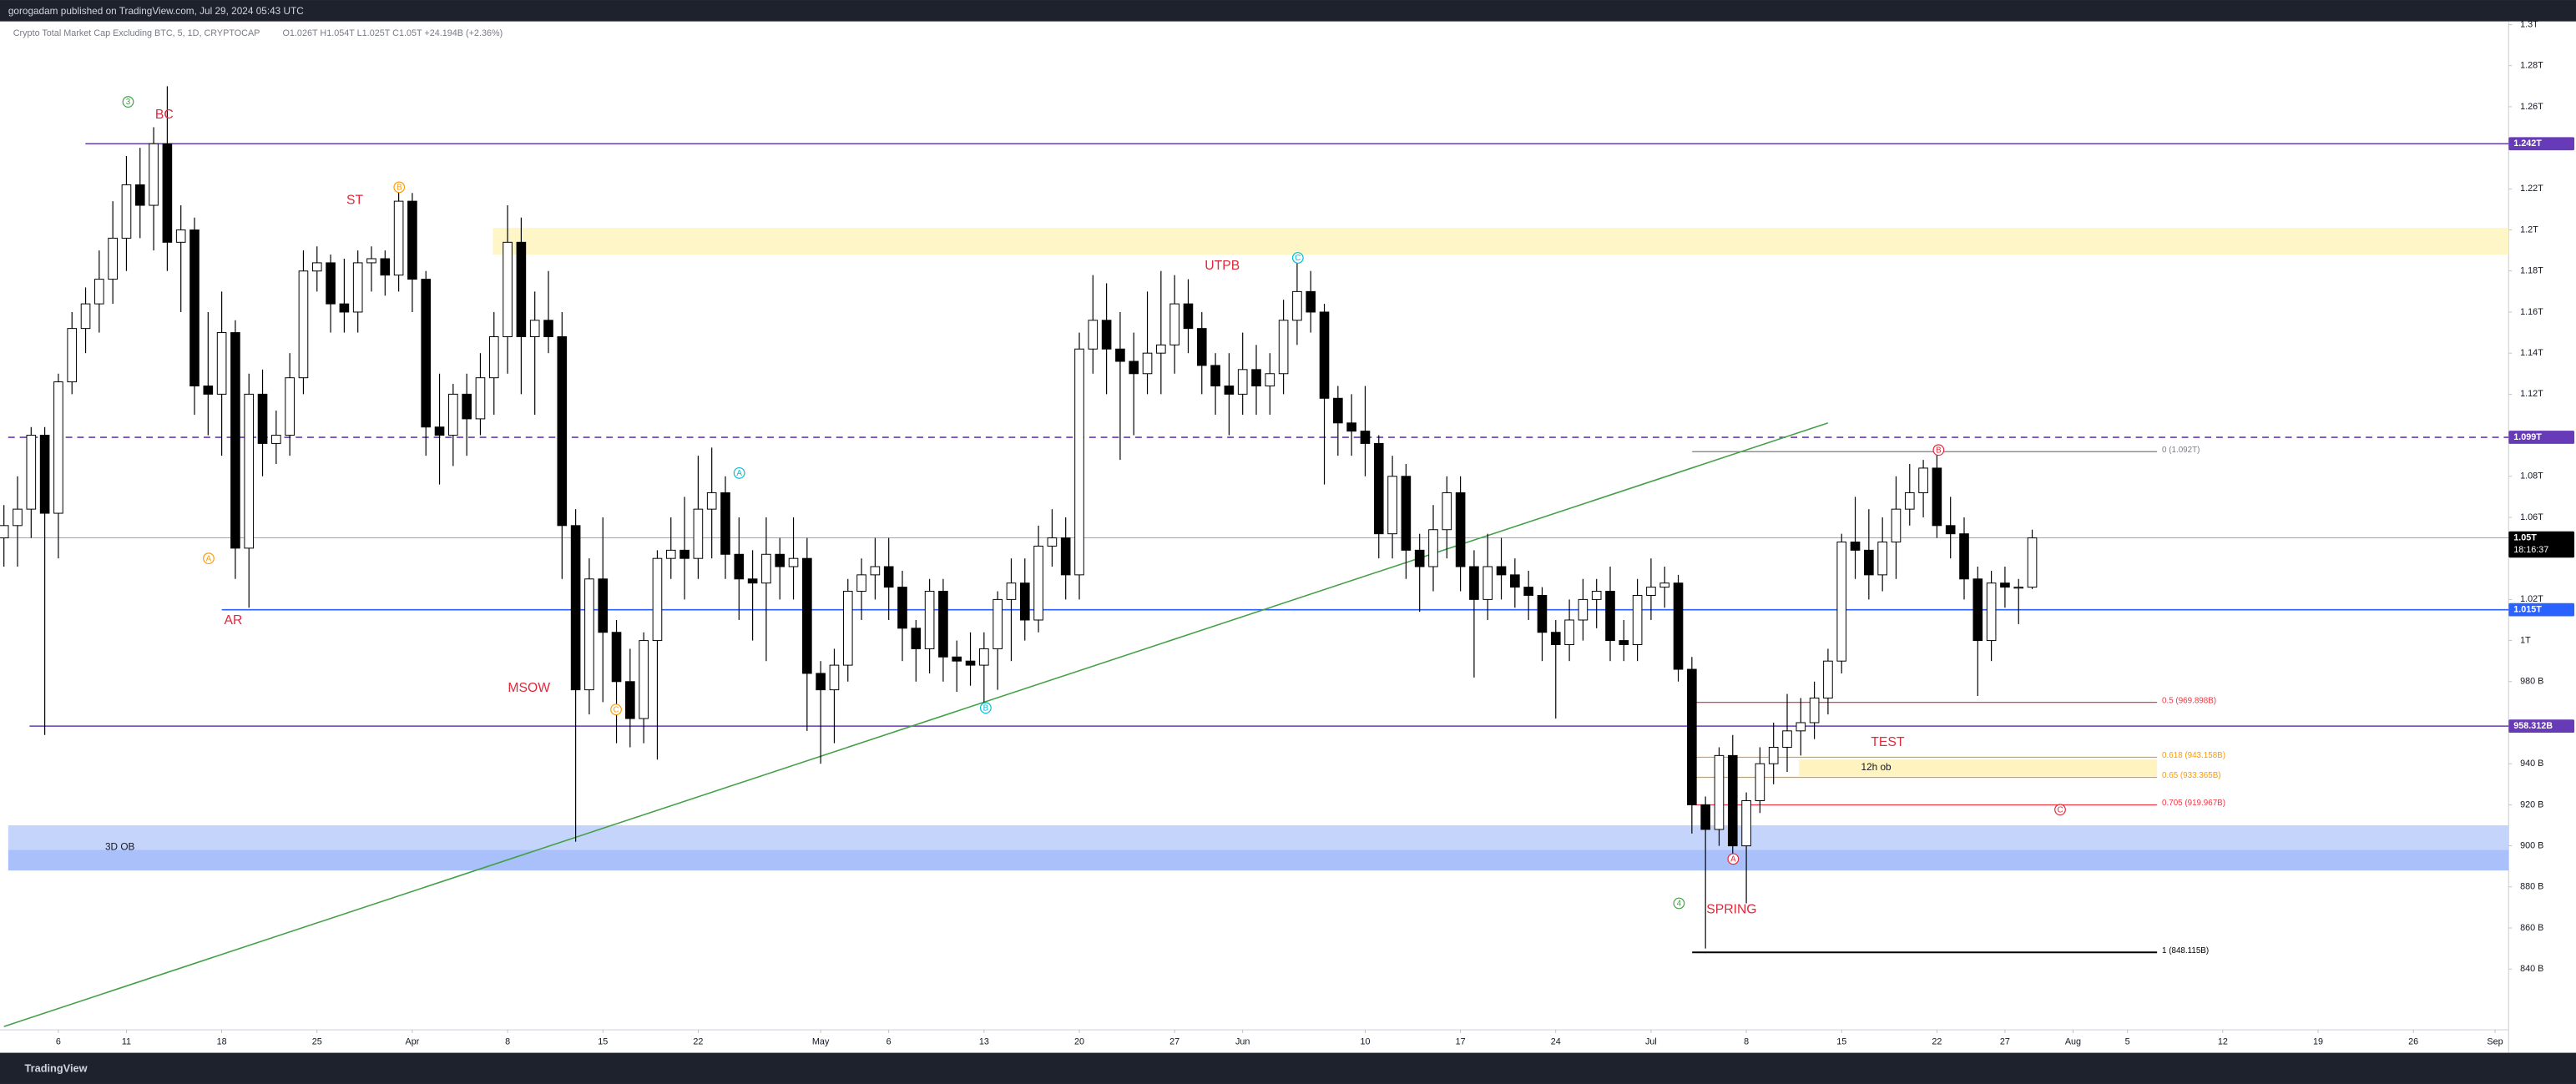  What do you see at coordinates (2531, 189) in the screenshot?
I see `y-tick-label: 1.22T` at bounding box center [2531, 189].